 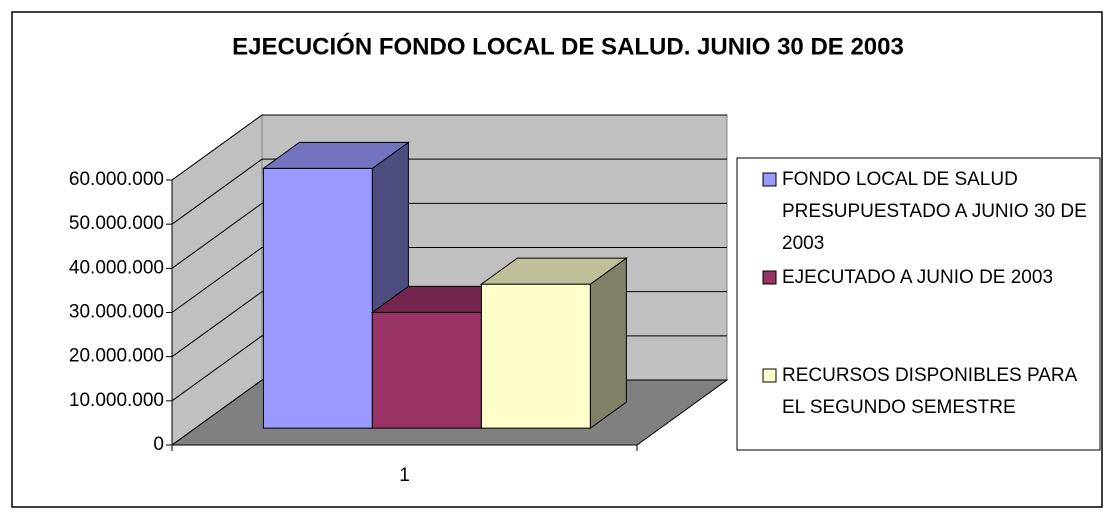 What do you see at coordinates (116, 400) in the screenshot?
I see `y-tick-label: 10.000.000` at bounding box center [116, 400].